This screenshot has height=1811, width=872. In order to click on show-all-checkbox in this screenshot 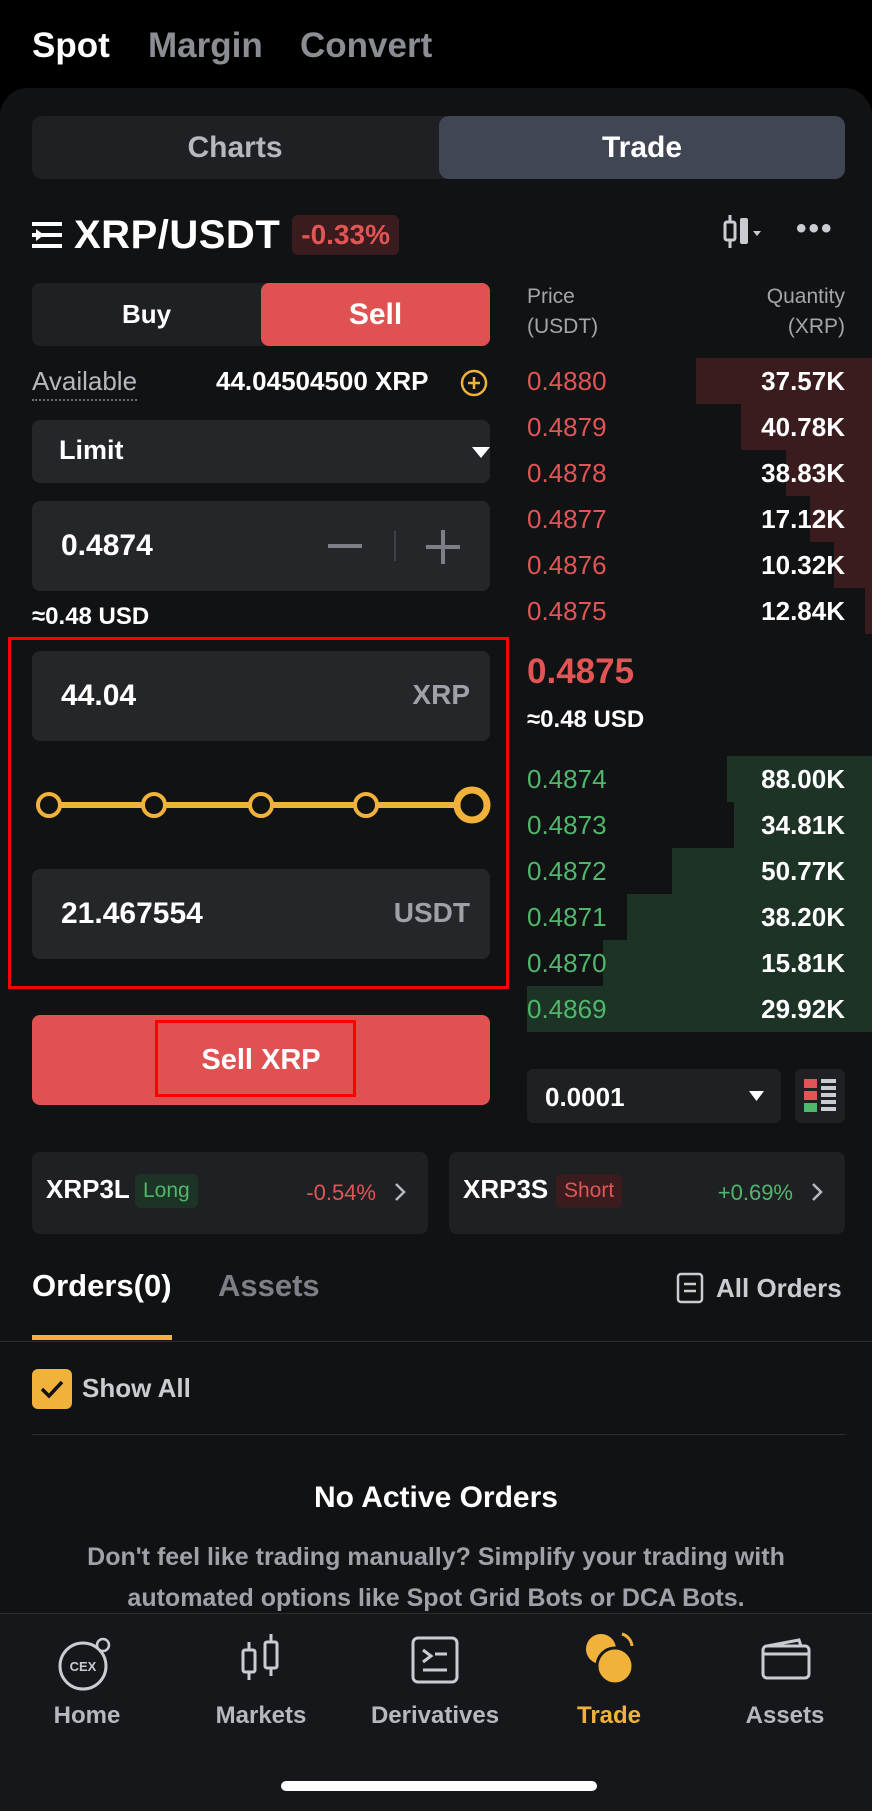, I will do `click(52, 1389)`.